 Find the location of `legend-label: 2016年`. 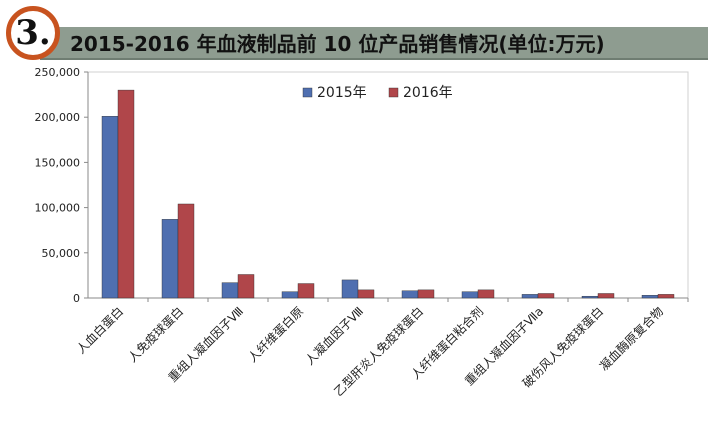

legend-label: 2016年 is located at coordinates (428, 93).